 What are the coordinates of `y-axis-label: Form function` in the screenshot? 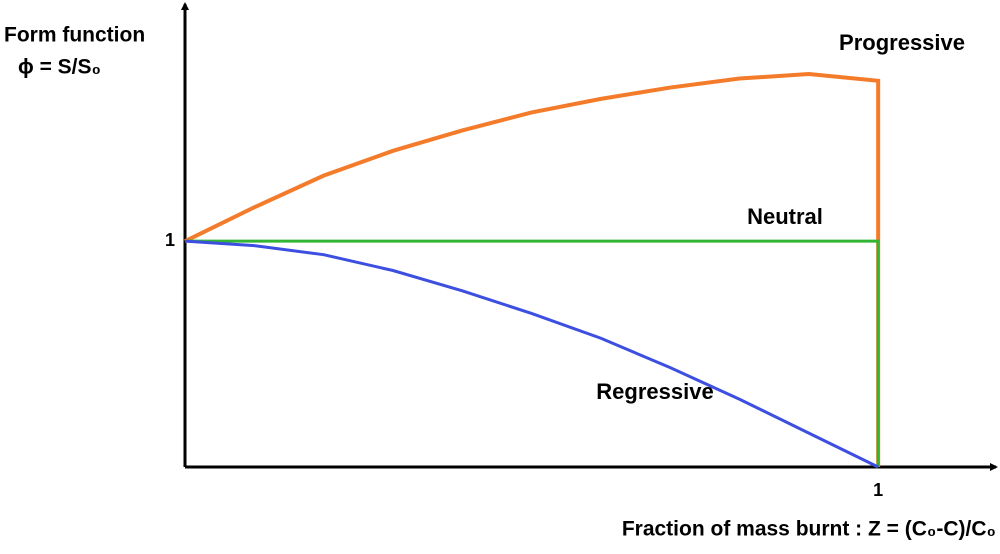 It's located at (74, 35).